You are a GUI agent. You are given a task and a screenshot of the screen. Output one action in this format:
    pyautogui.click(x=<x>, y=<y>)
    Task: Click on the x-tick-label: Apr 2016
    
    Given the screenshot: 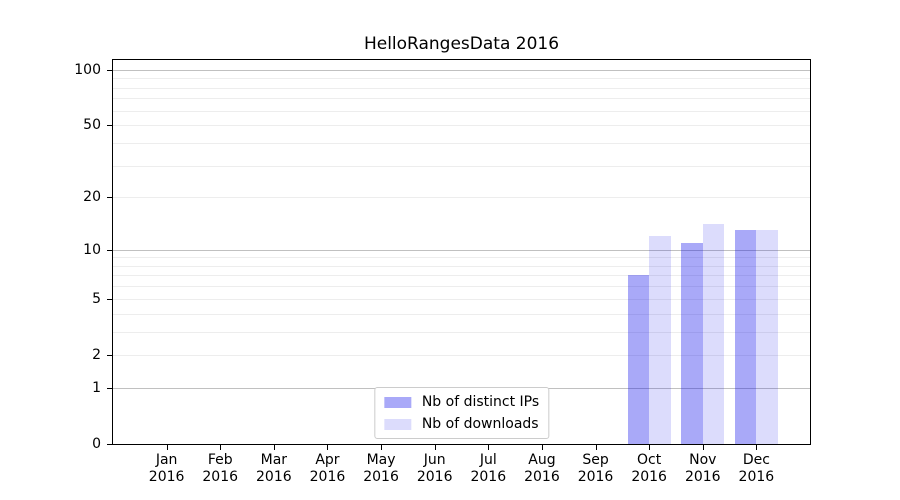 What is the action you would take?
    pyautogui.click(x=327, y=468)
    